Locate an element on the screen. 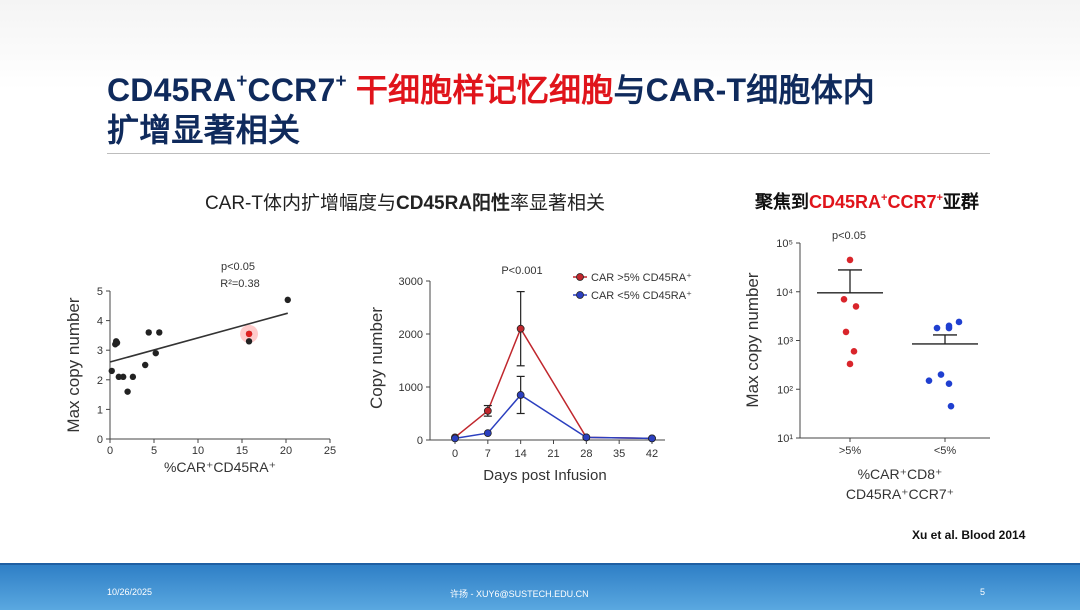 The image size is (1080, 610). footer-bar: 10/26/2025 许扬 - XUY6@SUSTECH.EDU.CN 5 is located at coordinates (540, 586).